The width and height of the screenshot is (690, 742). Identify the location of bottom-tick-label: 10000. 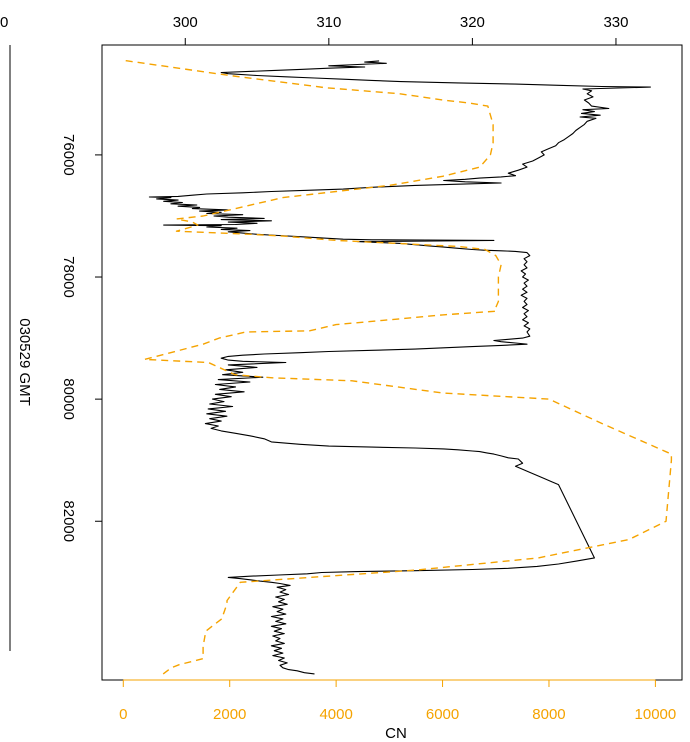
(656, 714).